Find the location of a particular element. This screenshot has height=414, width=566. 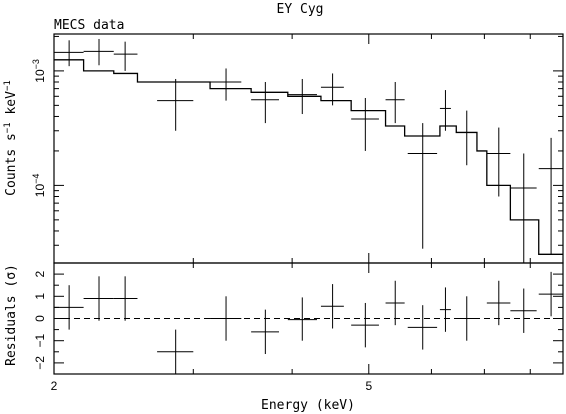

spectrum-y-axis-label: Counts s−1 keV−1 is located at coordinates (11, 138).